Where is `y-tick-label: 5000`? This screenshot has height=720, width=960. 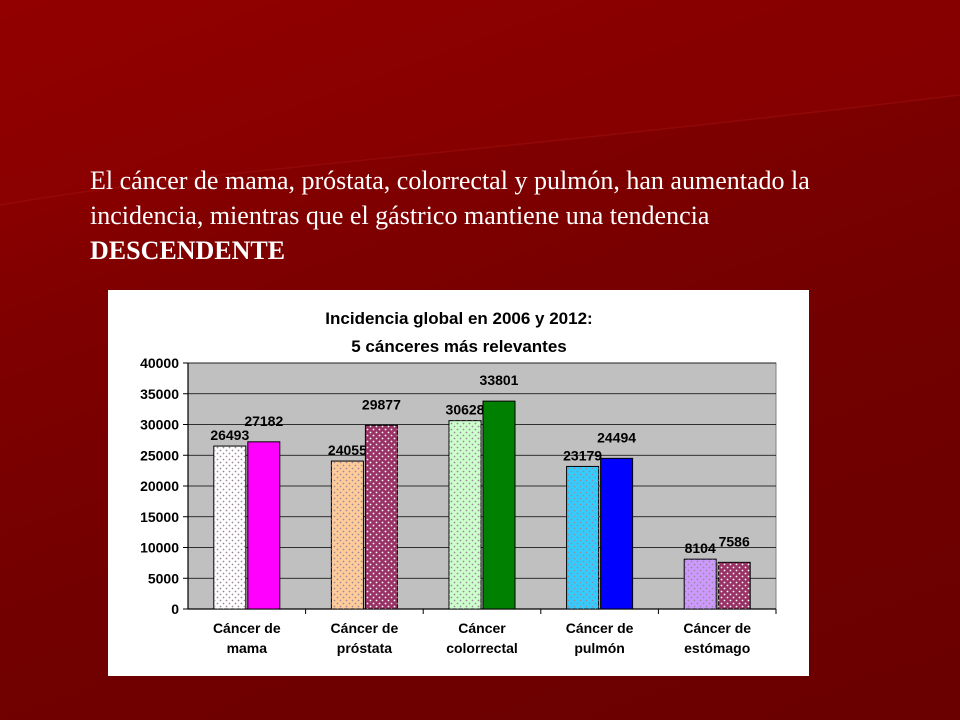
y-tick-label: 5000 is located at coordinates (163, 578).